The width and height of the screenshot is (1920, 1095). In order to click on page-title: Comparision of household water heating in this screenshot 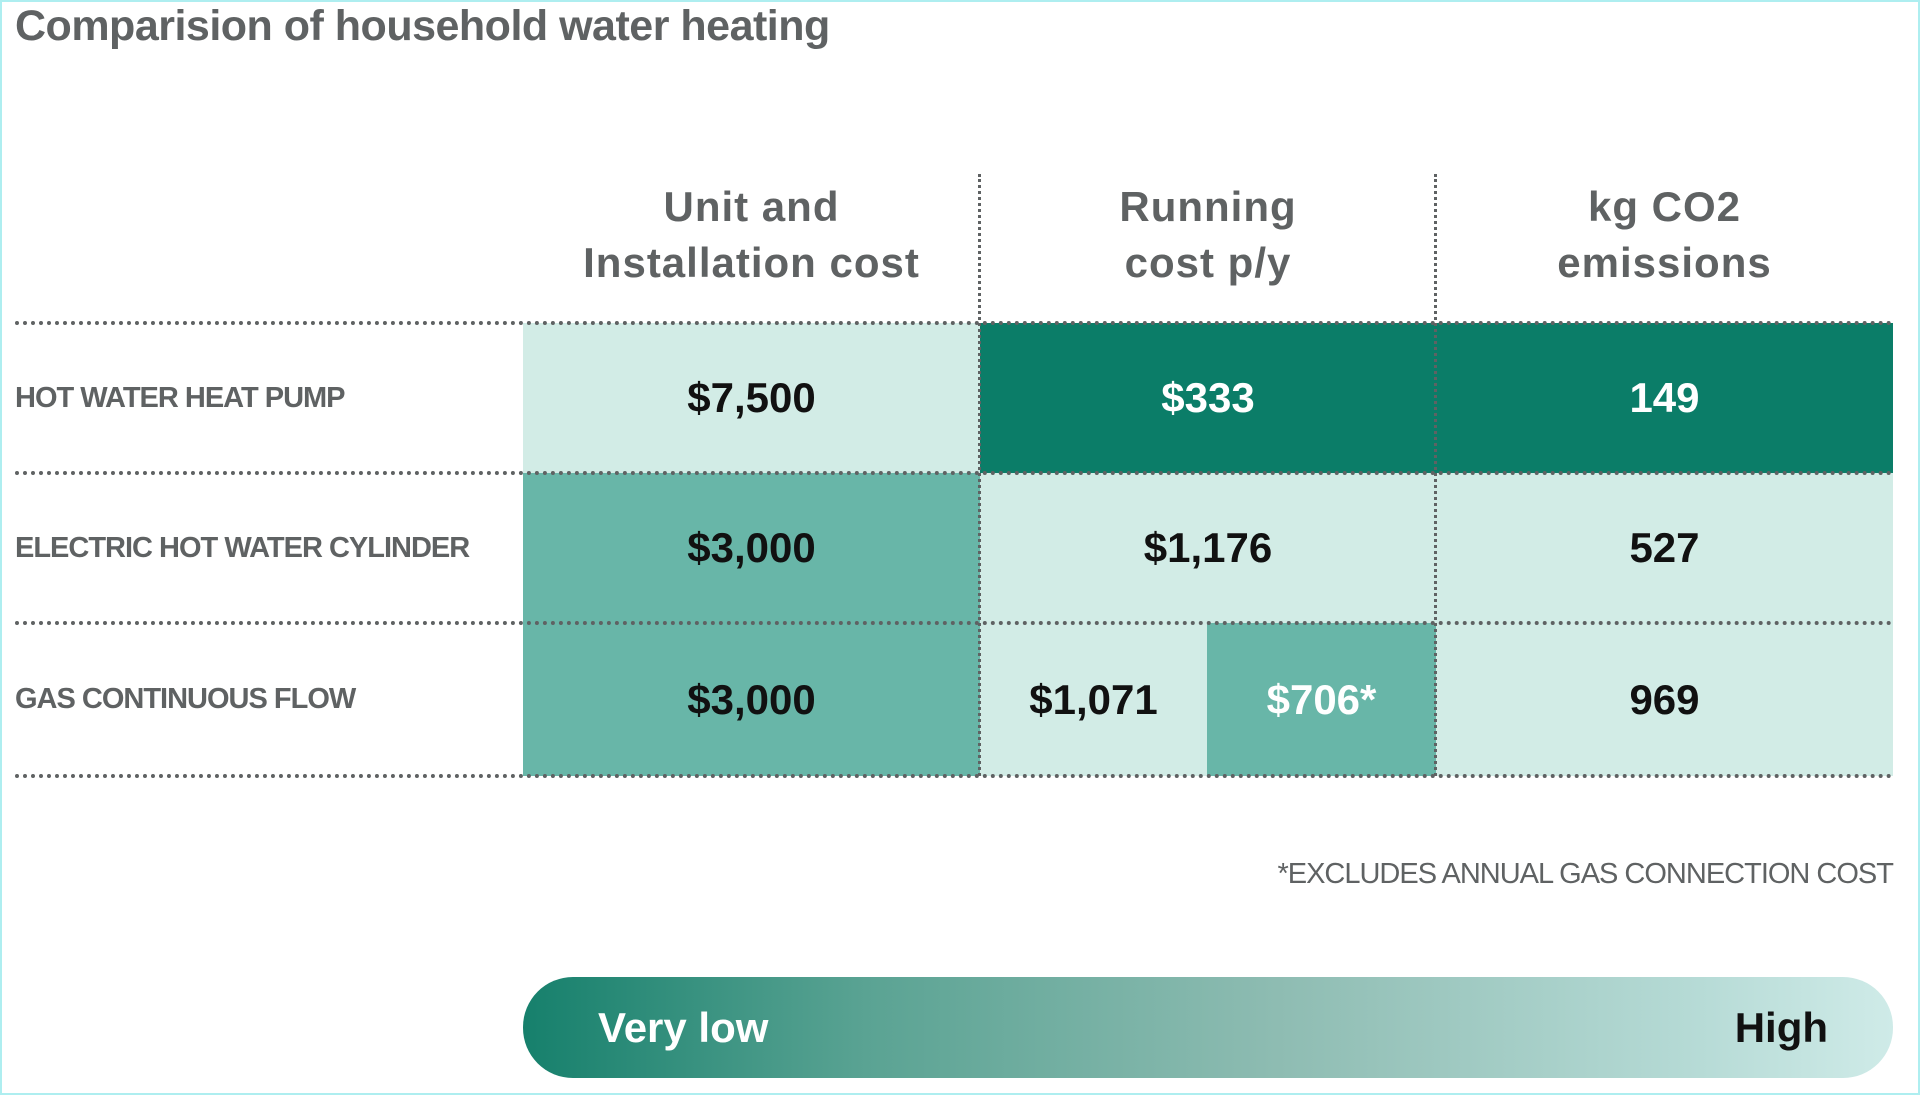, I will do `click(422, 26)`.